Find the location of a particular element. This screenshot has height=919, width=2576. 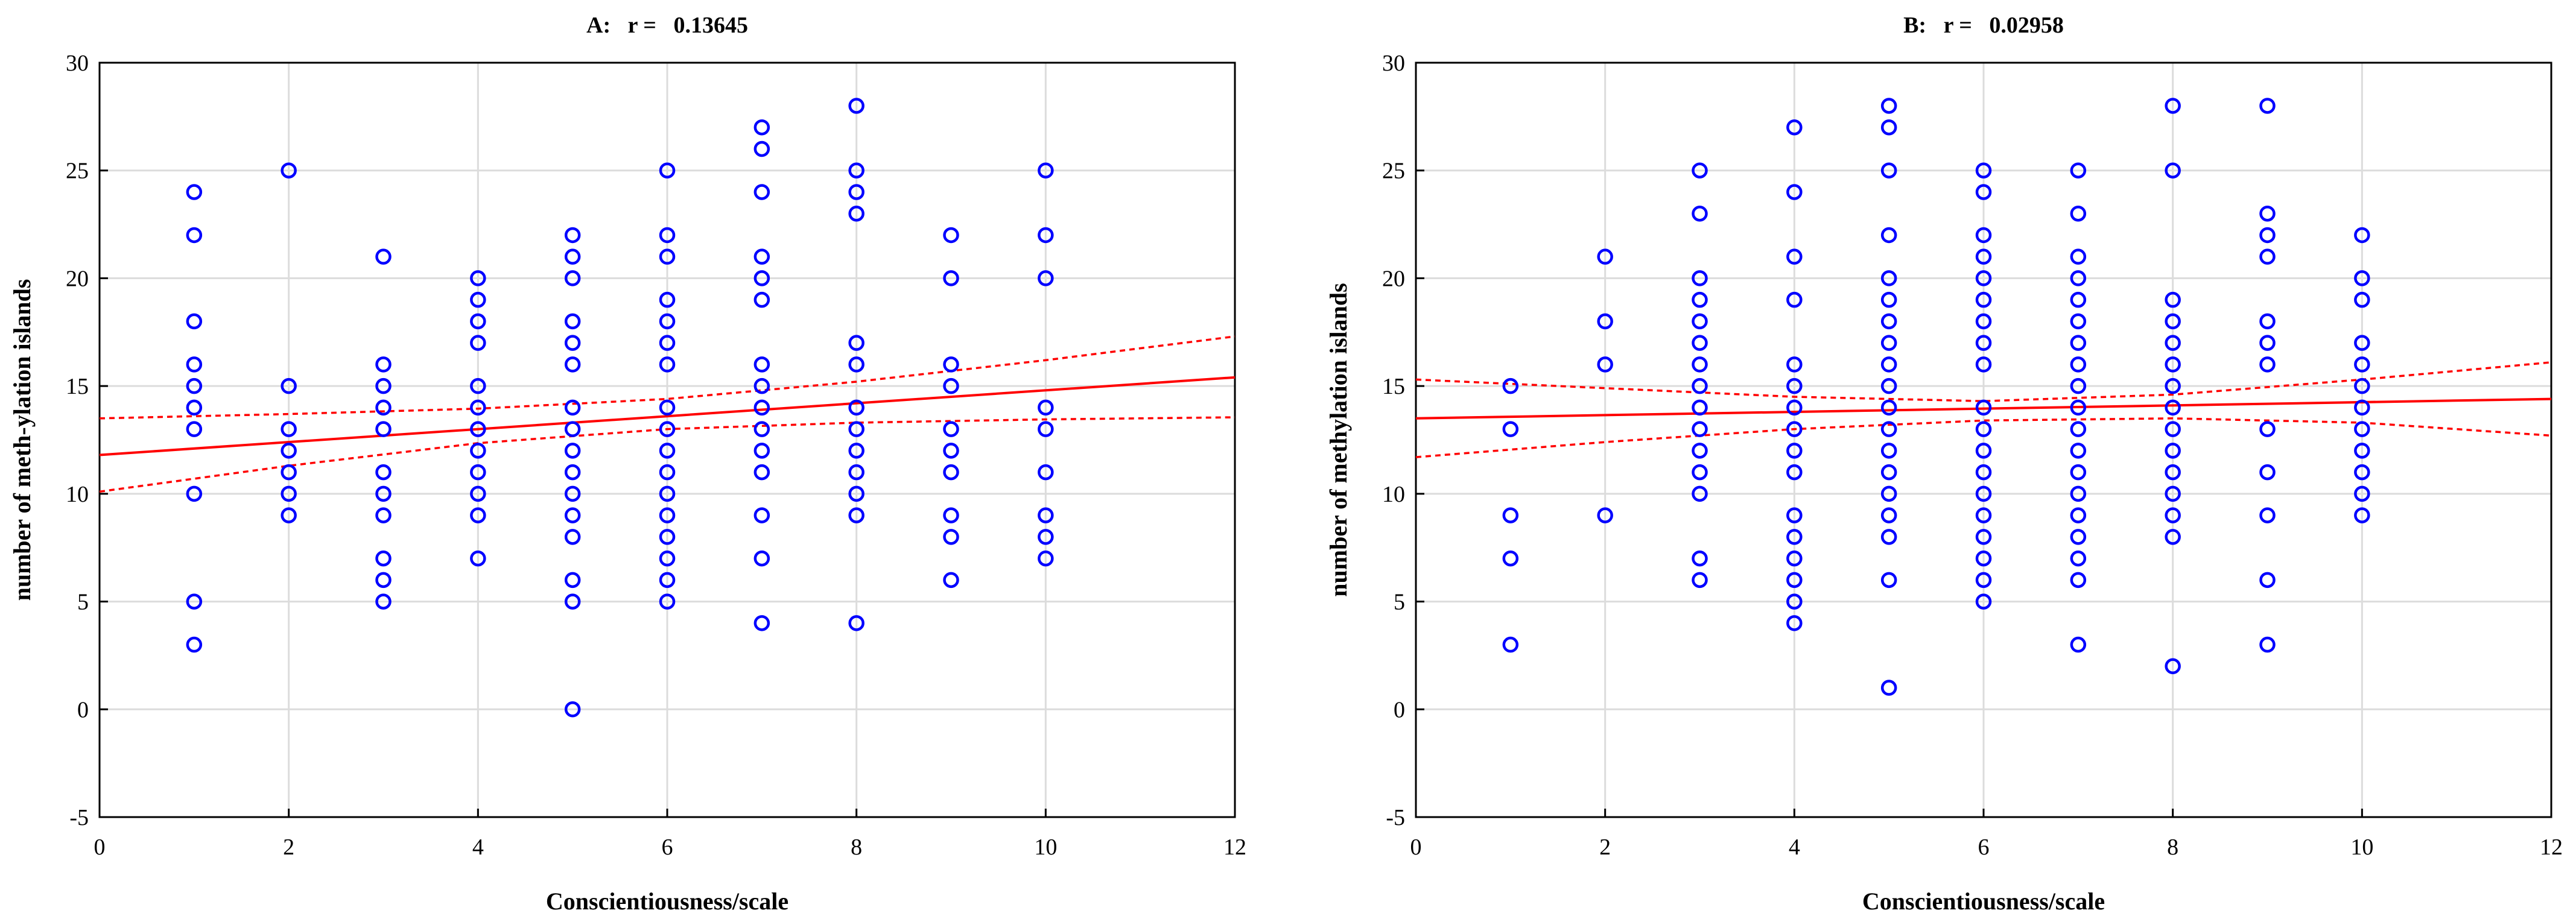

y-axis-label: number of methylation islands is located at coordinates (1338, 439).